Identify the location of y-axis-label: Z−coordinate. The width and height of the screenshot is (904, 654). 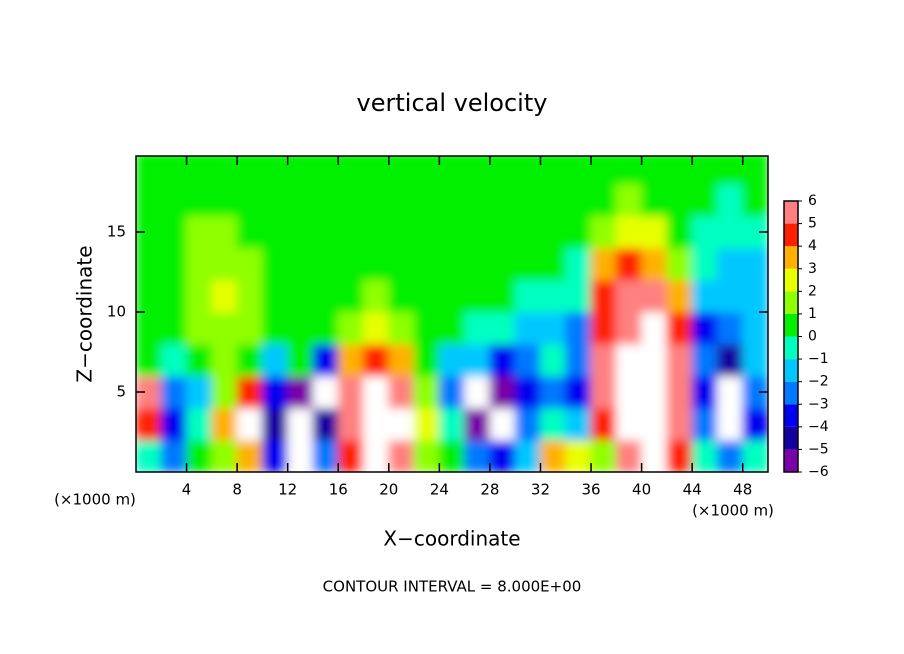
(85, 313).